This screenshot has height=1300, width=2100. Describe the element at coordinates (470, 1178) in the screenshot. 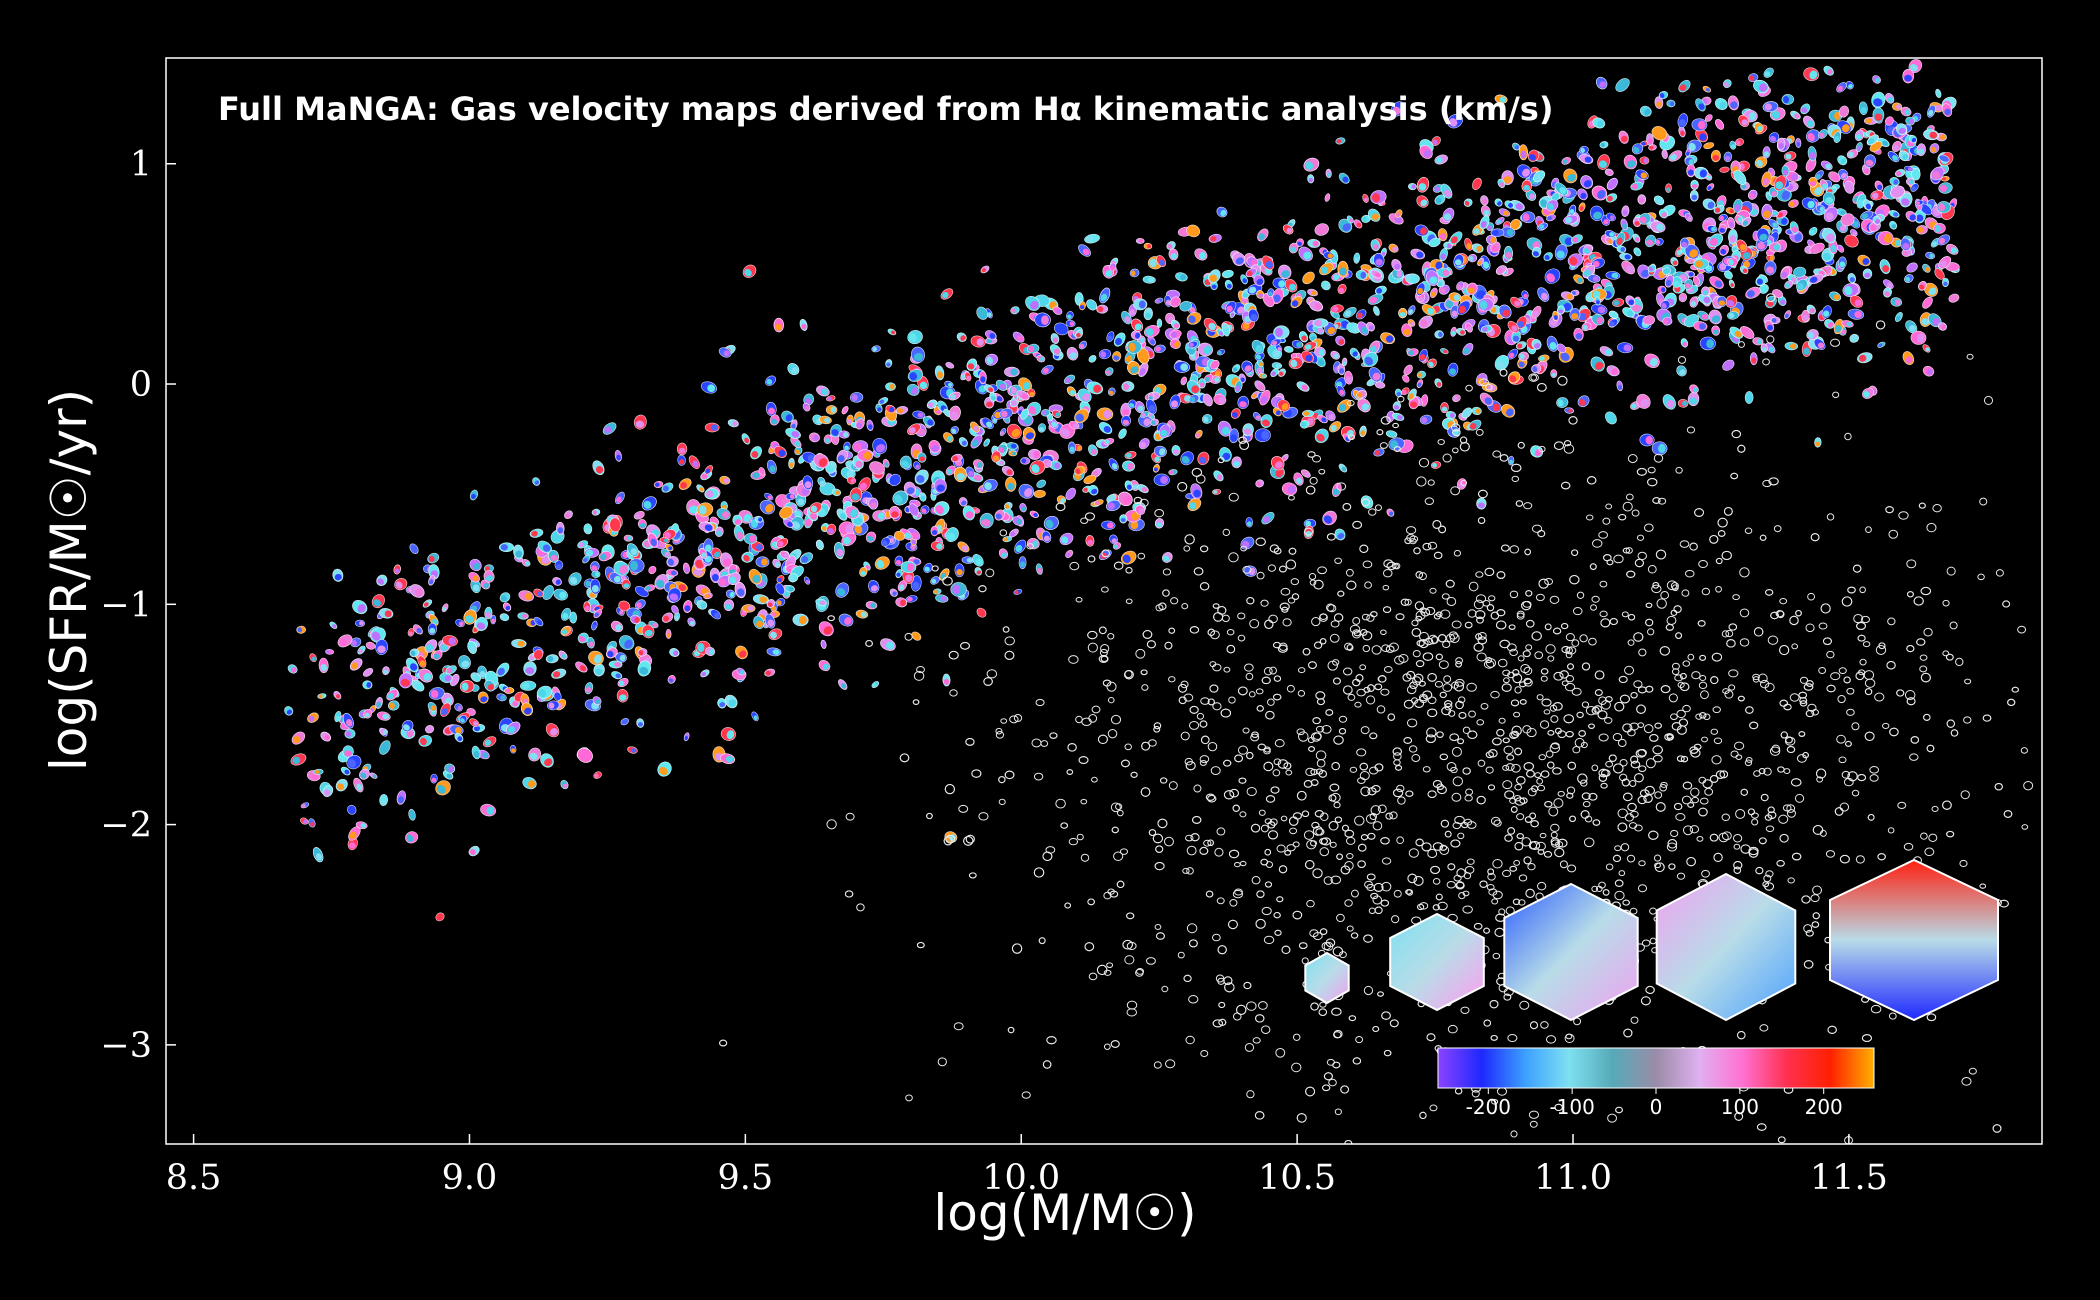

I see `x-tick-label: 9.0` at that location.